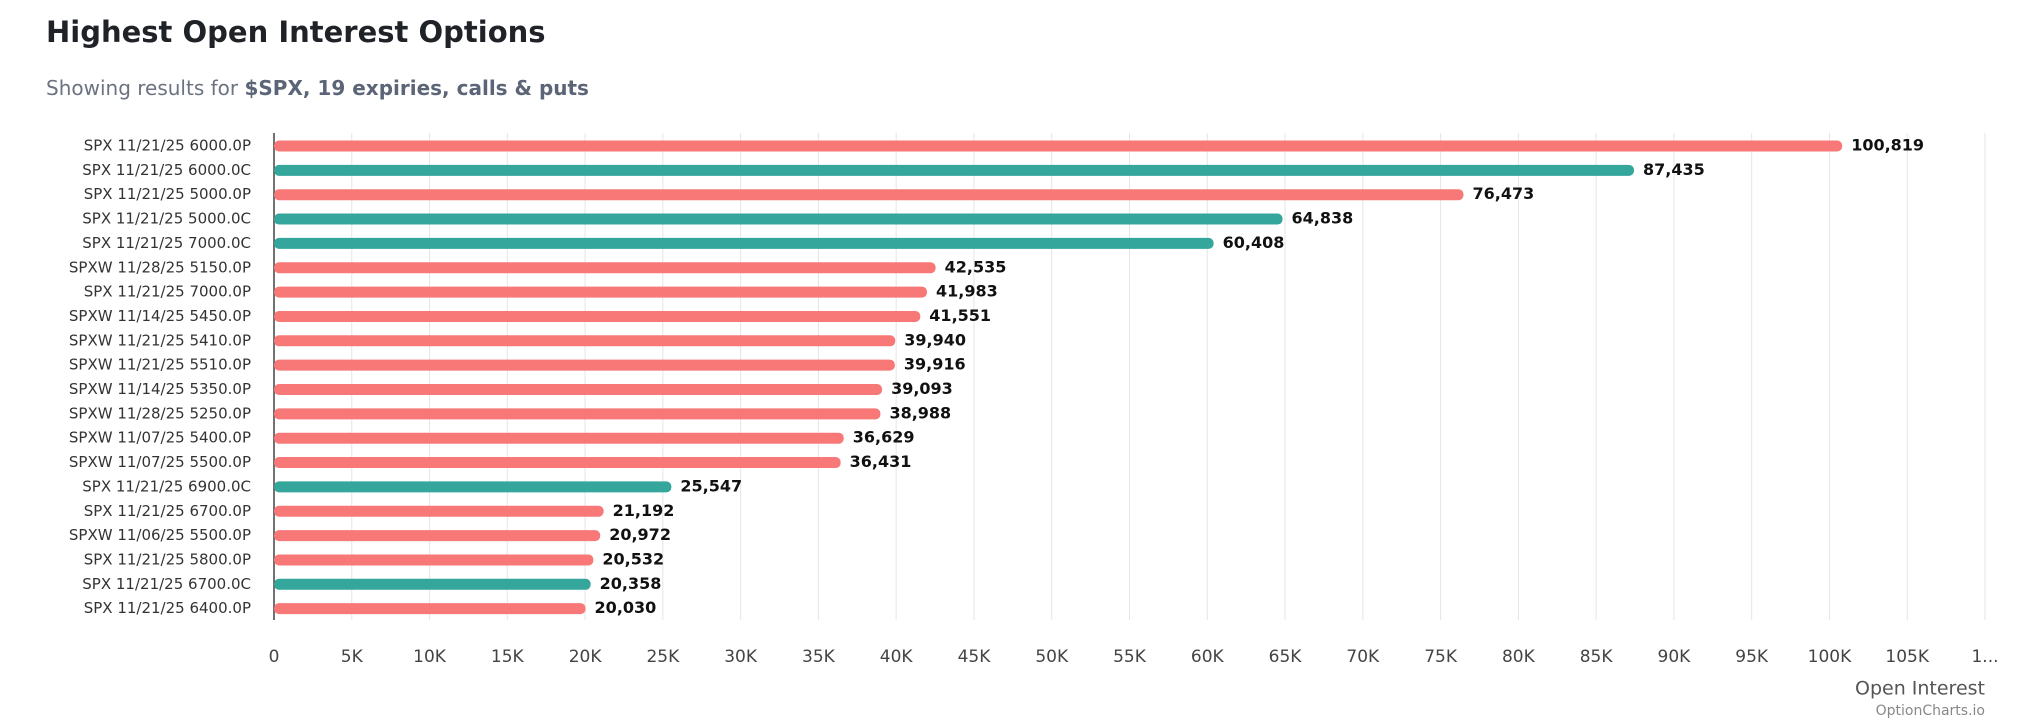 The height and width of the screenshot is (719, 2022). What do you see at coordinates (976, 266) in the screenshot?
I see `data-label: 42,535` at bounding box center [976, 266].